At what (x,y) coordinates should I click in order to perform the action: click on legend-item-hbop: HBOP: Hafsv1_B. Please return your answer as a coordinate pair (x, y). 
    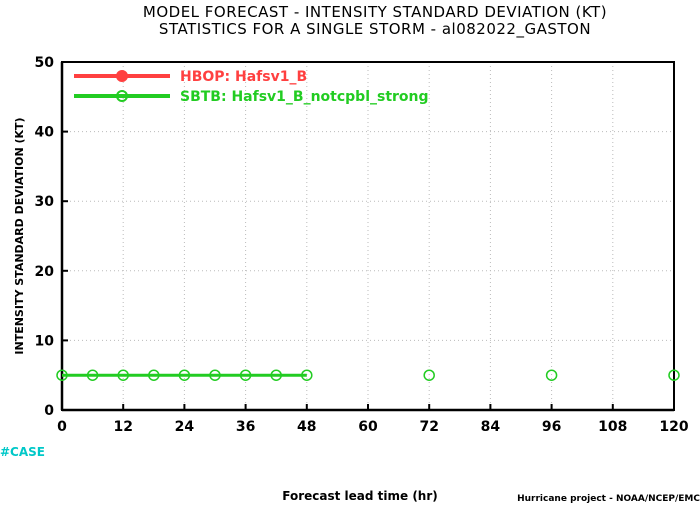
    Looking at the image, I should click on (190, 77).